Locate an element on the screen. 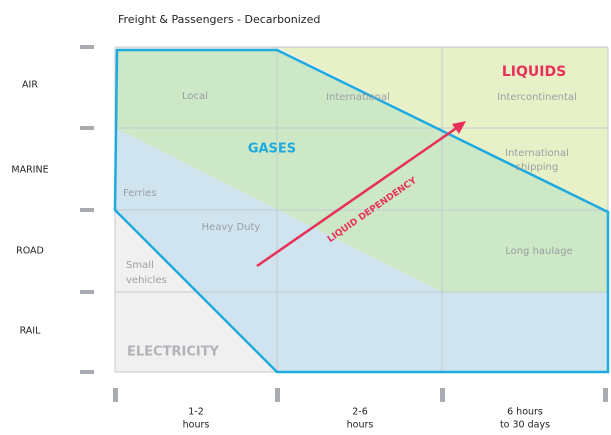 Image resolution: width=611 pixels, height=435 pixels. zone-label: LIQUIDS is located at coordinates (534, 72).